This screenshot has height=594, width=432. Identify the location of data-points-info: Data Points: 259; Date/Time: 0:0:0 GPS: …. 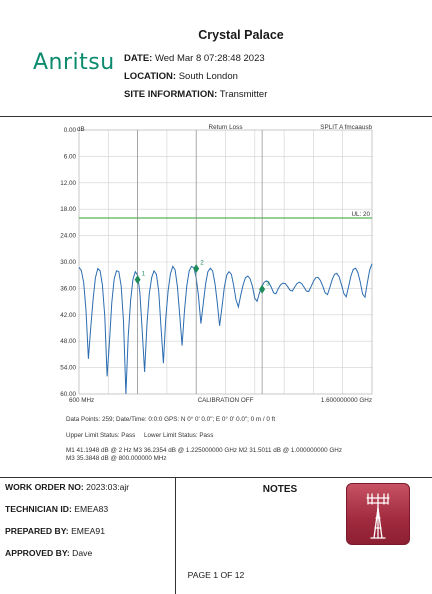
(171, 419).